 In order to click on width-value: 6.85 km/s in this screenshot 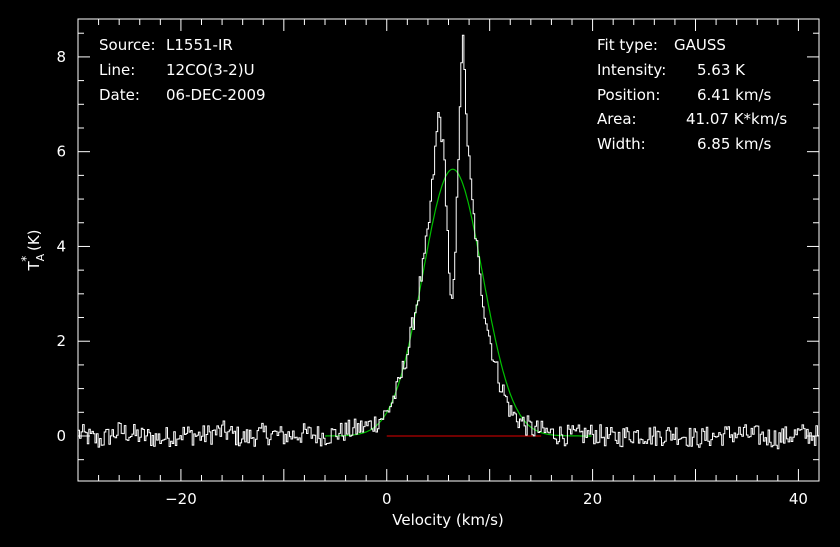, I will do `click(734, 144)`.